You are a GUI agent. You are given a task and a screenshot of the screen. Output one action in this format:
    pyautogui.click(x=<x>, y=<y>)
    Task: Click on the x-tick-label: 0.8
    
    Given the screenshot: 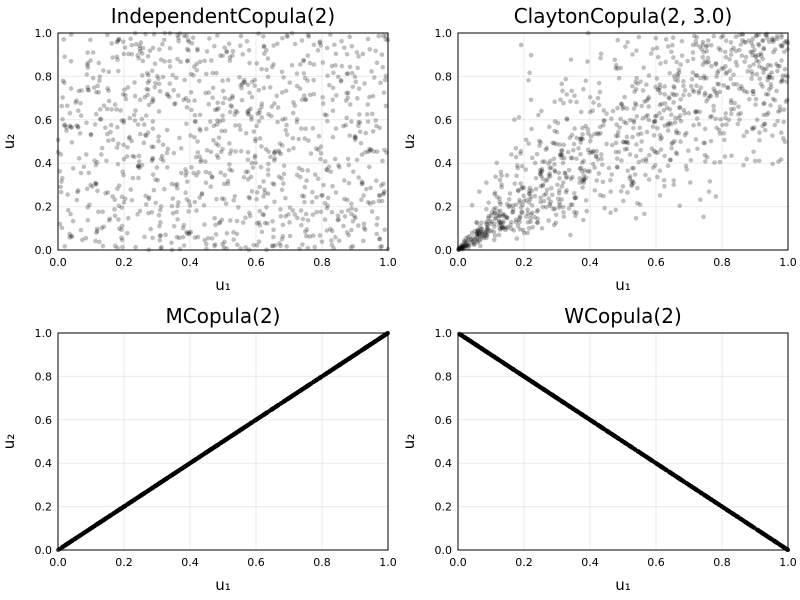 What is the action you would take?
    pyautogui.click(x=722, y=562)
    